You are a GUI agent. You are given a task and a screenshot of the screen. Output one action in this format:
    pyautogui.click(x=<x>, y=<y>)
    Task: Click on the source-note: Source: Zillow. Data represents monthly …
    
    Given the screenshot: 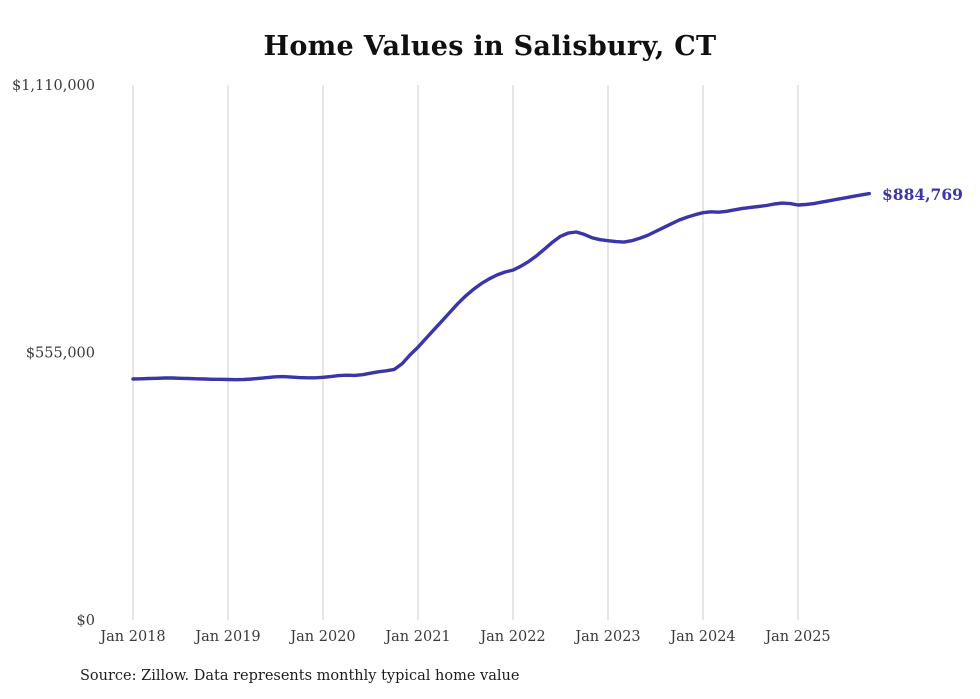 What is the action you would take?
    pyautogui.click(x=300, y=676)
    